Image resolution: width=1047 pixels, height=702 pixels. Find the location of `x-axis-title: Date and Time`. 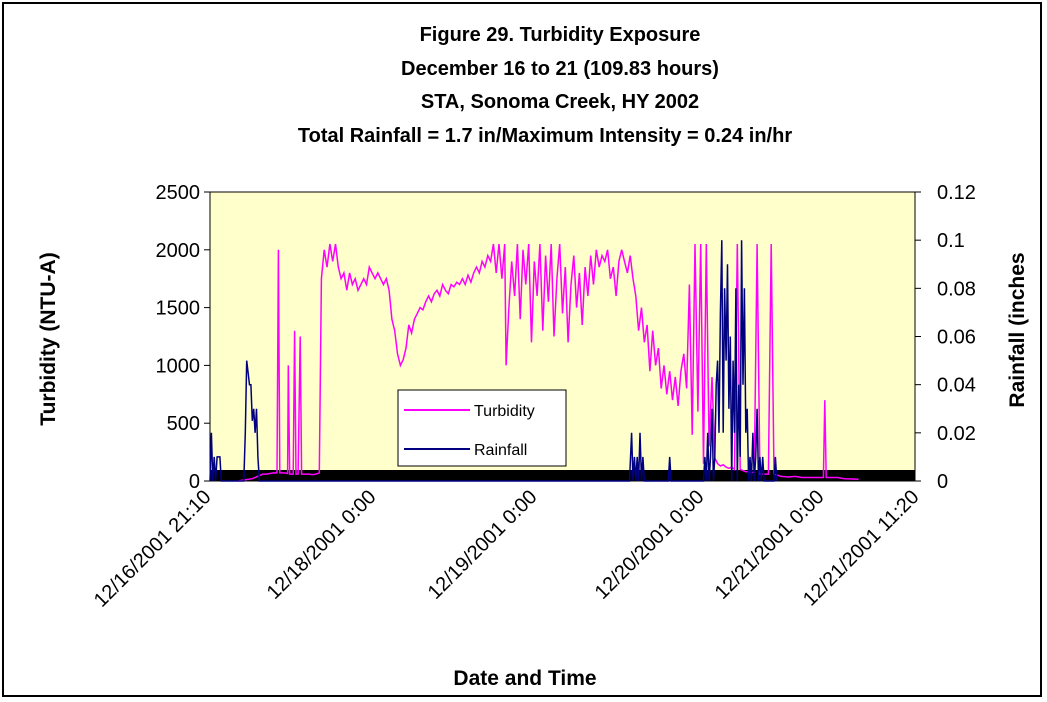

x-axis-title: Date and Time is located at coordinates (524, 678).